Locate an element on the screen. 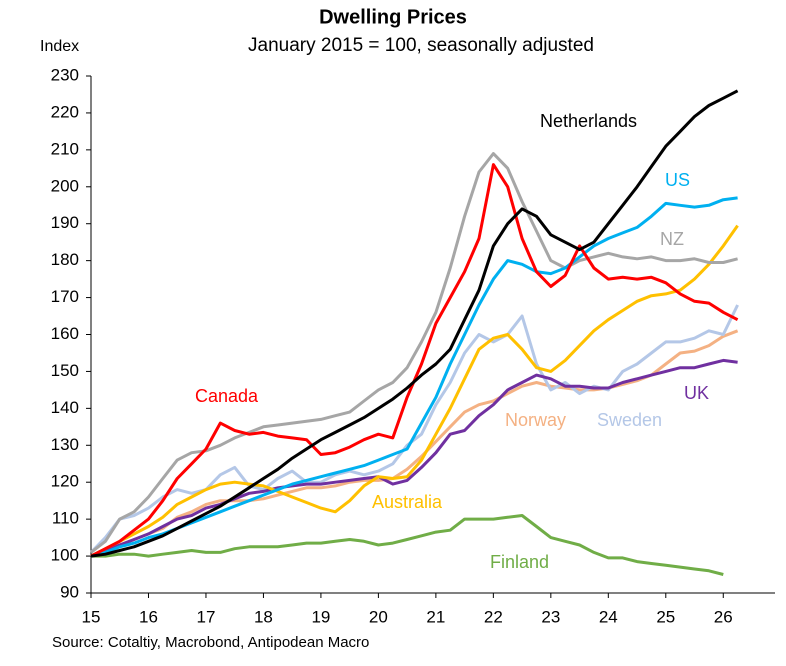 The width and height of the screenshot is (786, 666). x-tick-label: 21 is located at coordinates (435, 616).